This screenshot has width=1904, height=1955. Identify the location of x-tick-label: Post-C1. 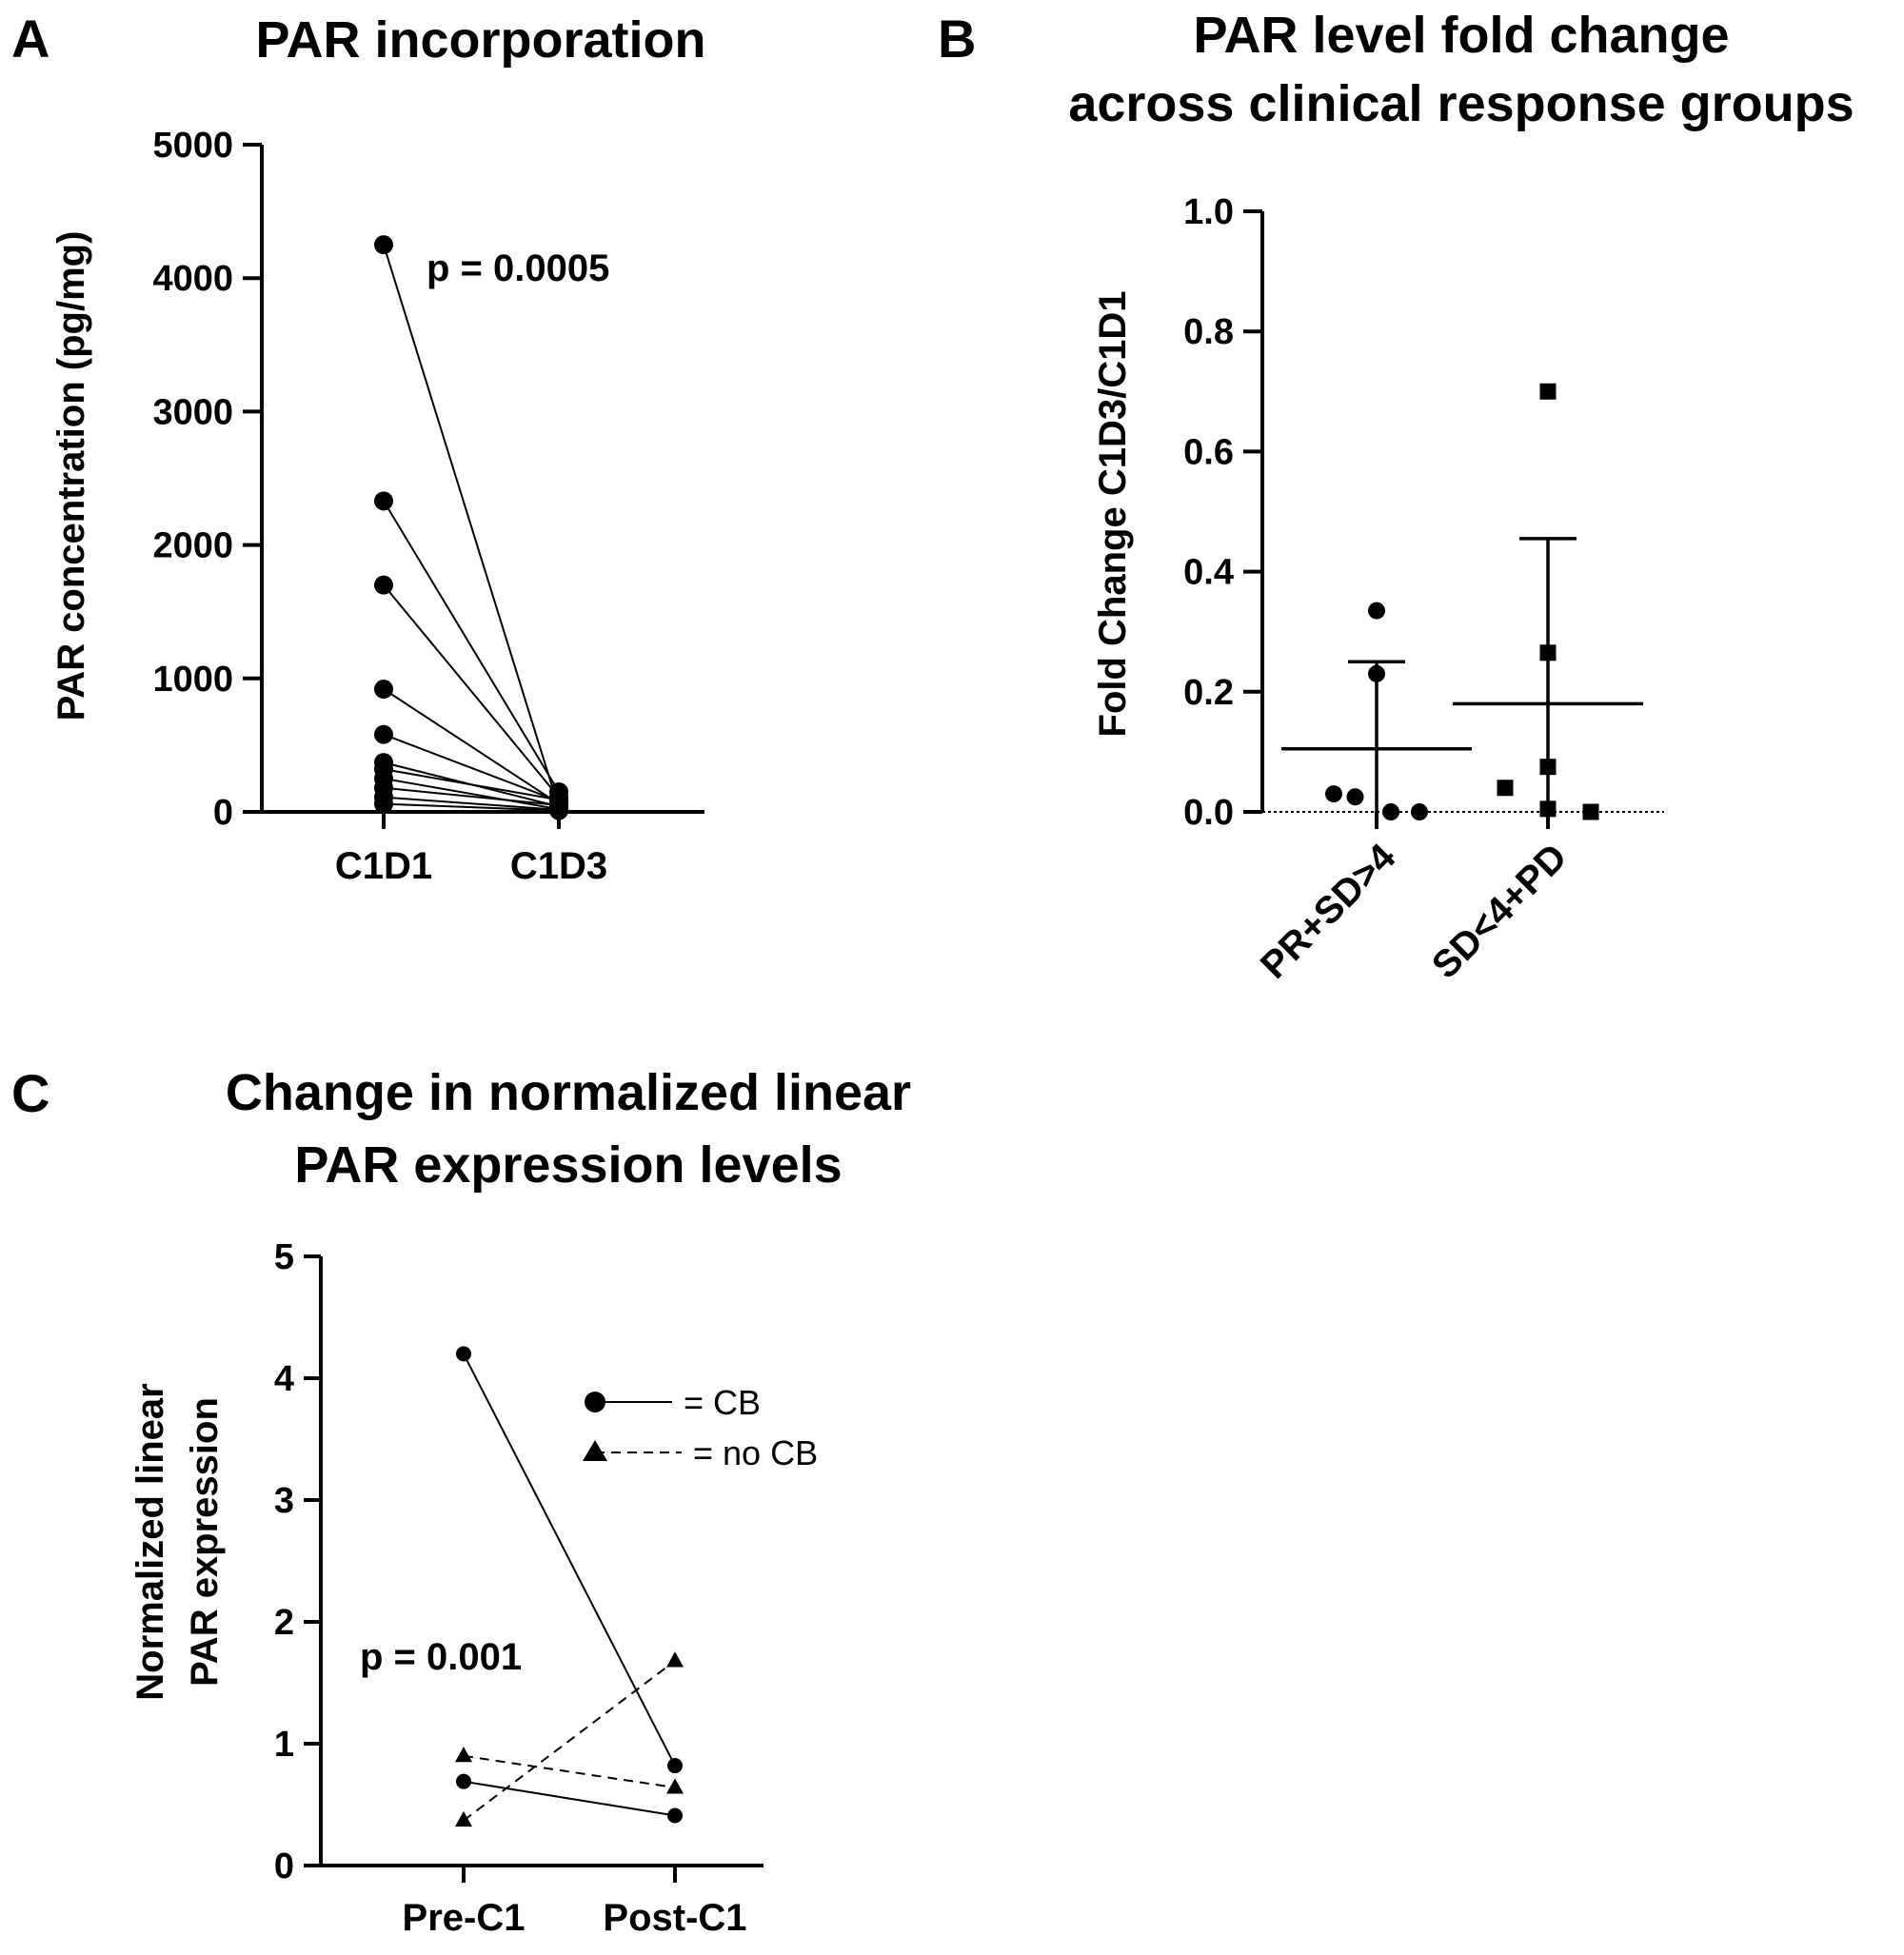
(674, 1918).